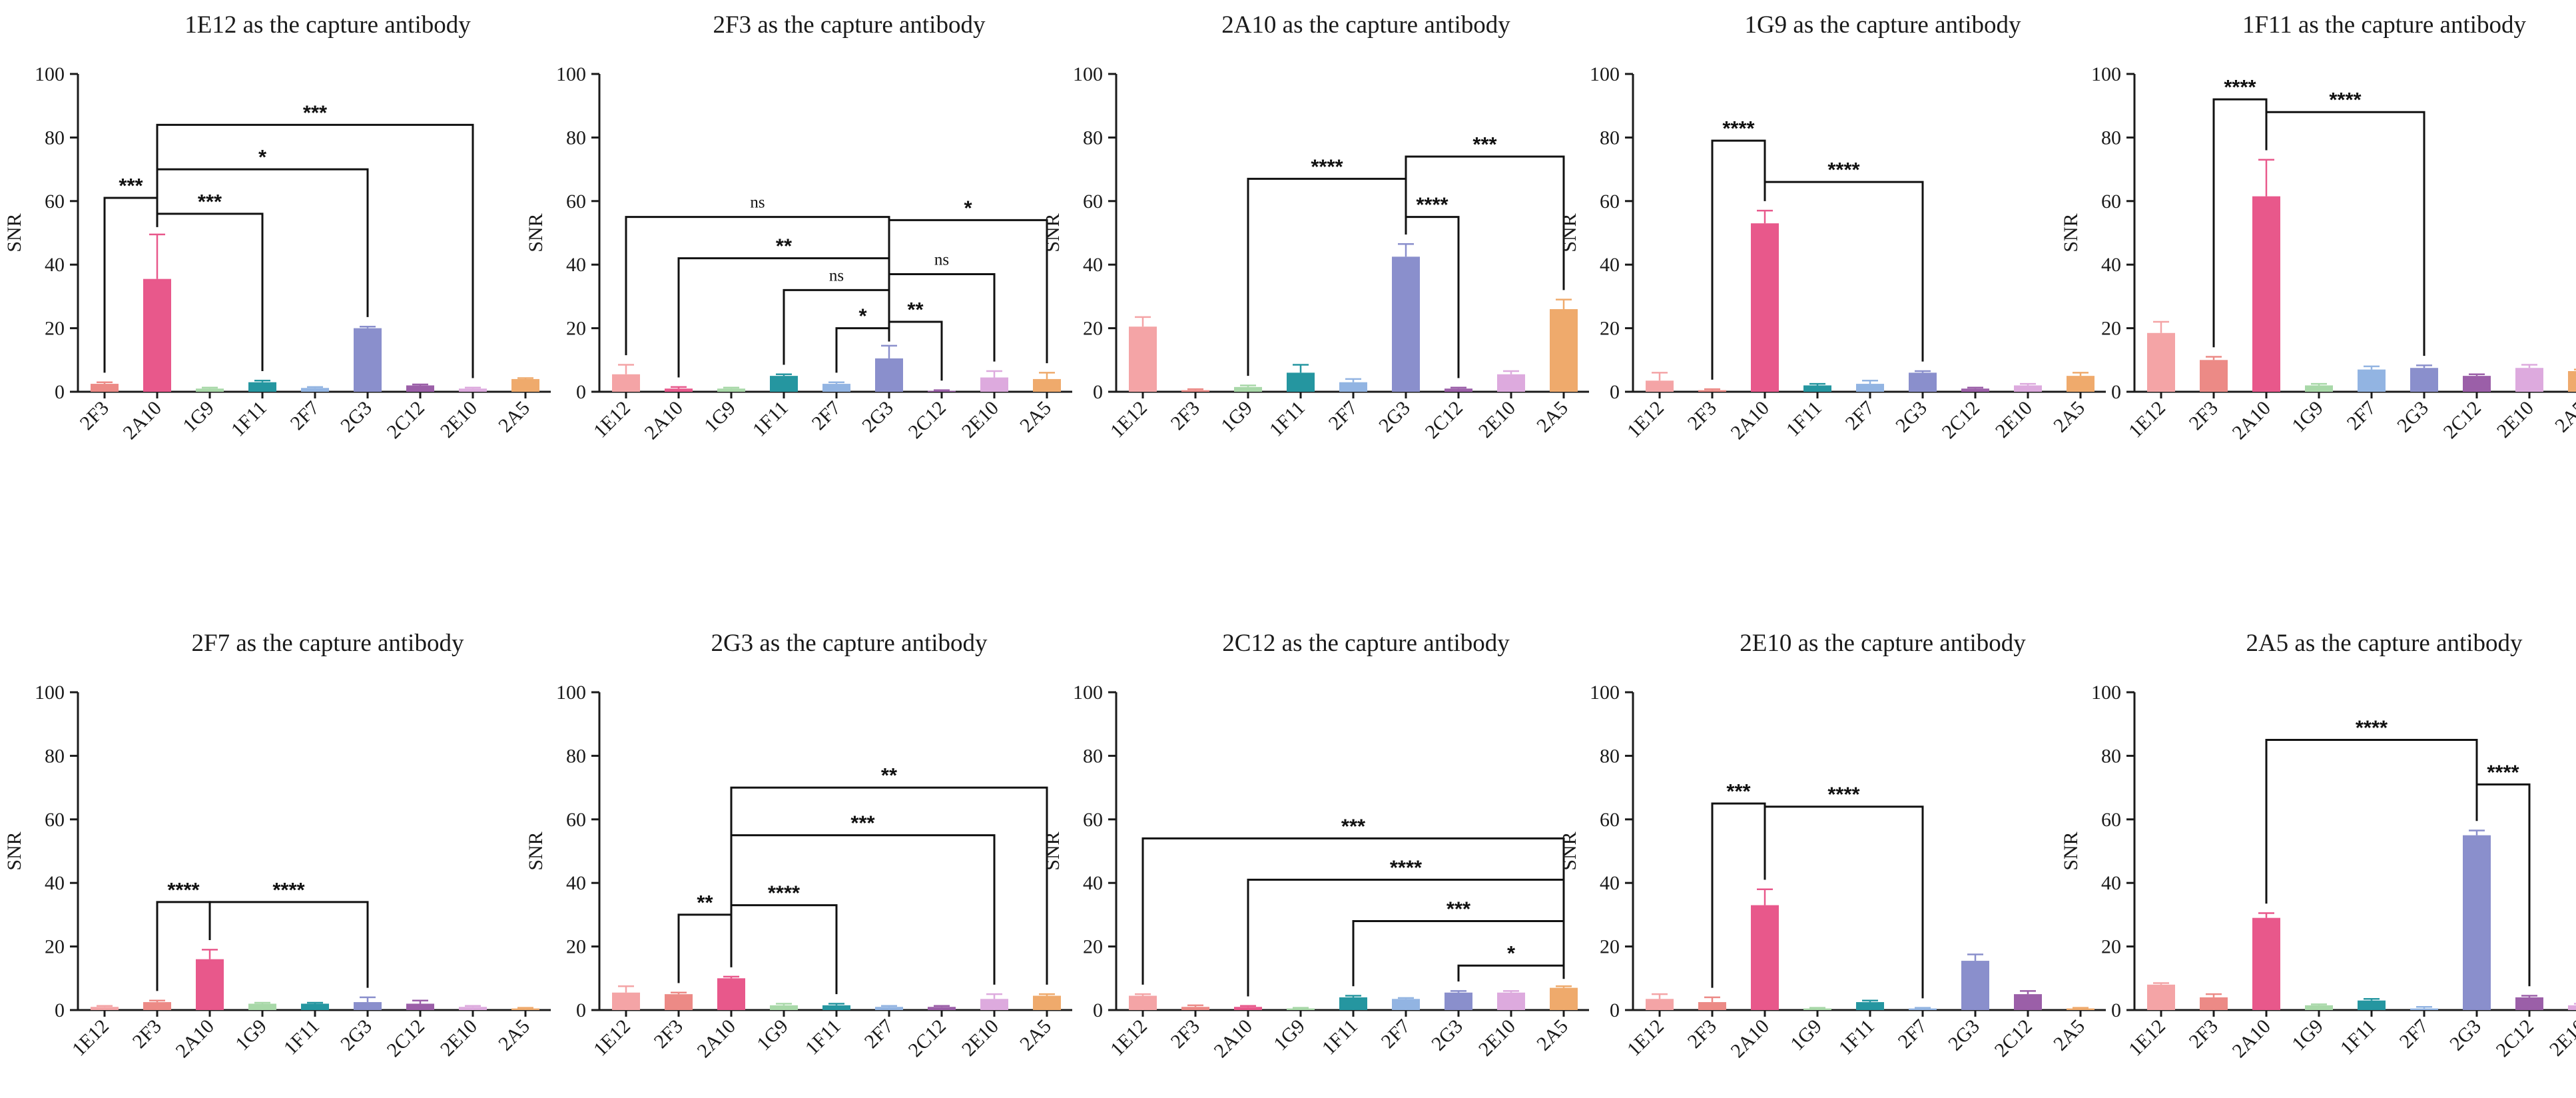 The image size is (2576, 1098). I want to click on chart-title: 2A5 as the capture antibody, so click(2384, 643).